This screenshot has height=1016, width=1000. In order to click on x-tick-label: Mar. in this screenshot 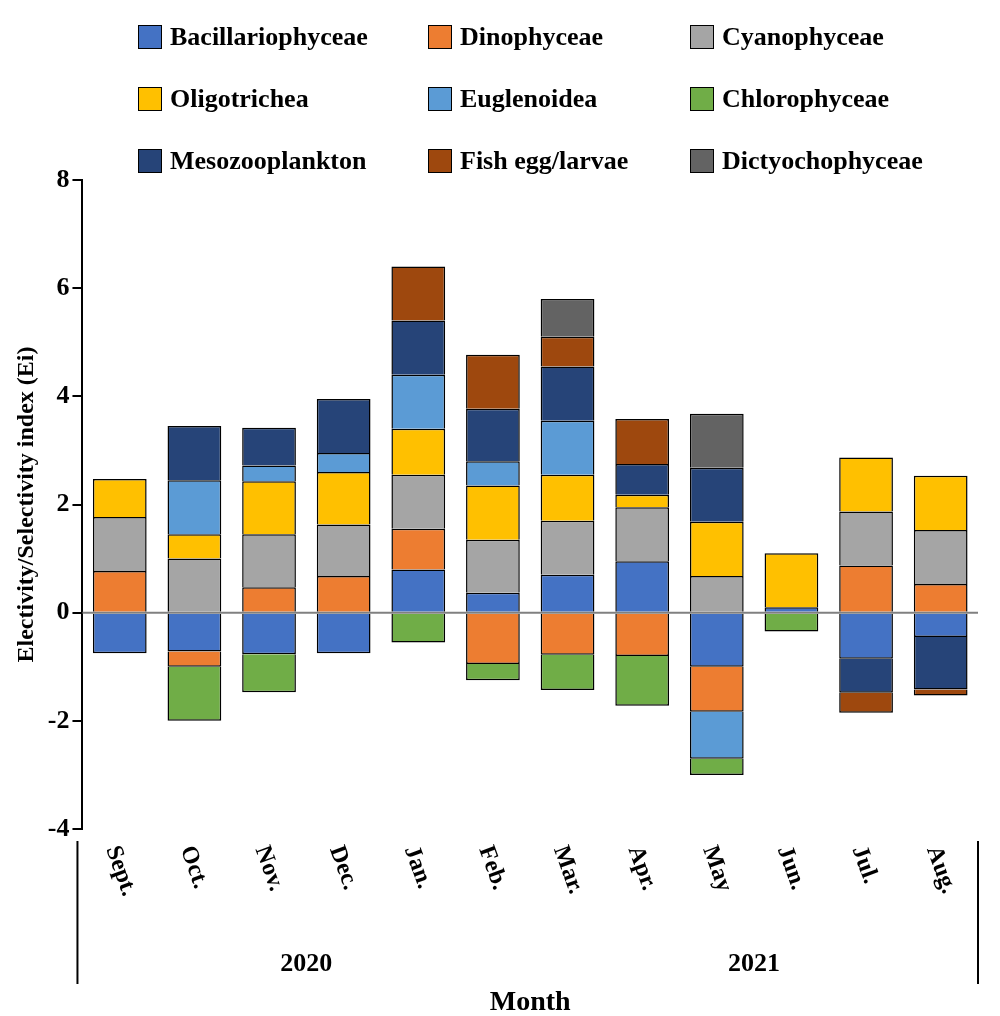, I will do `click(570, 869)`.